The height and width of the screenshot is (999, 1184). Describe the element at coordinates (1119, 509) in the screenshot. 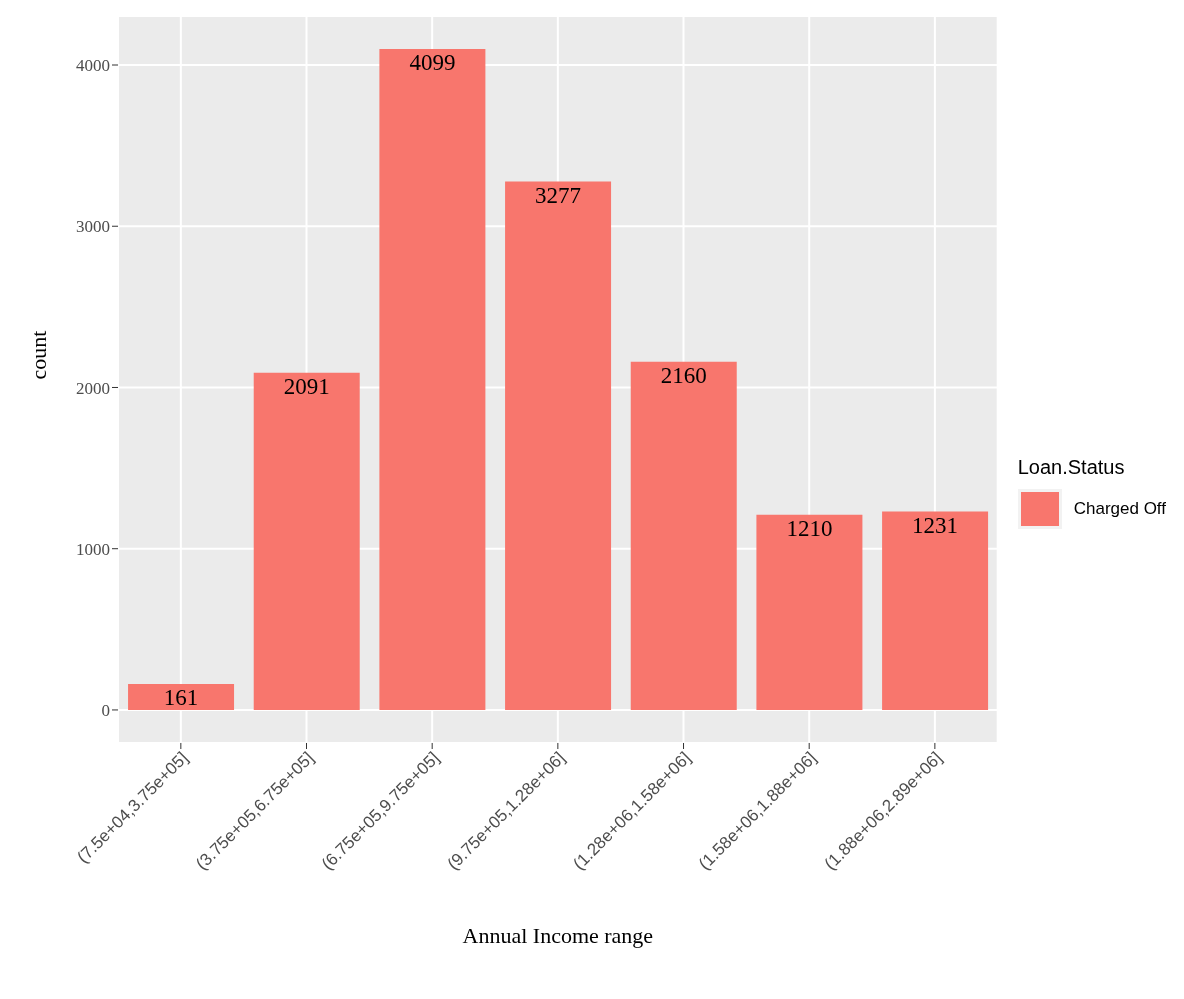

I see `legend-label: Charged Off` at that location.